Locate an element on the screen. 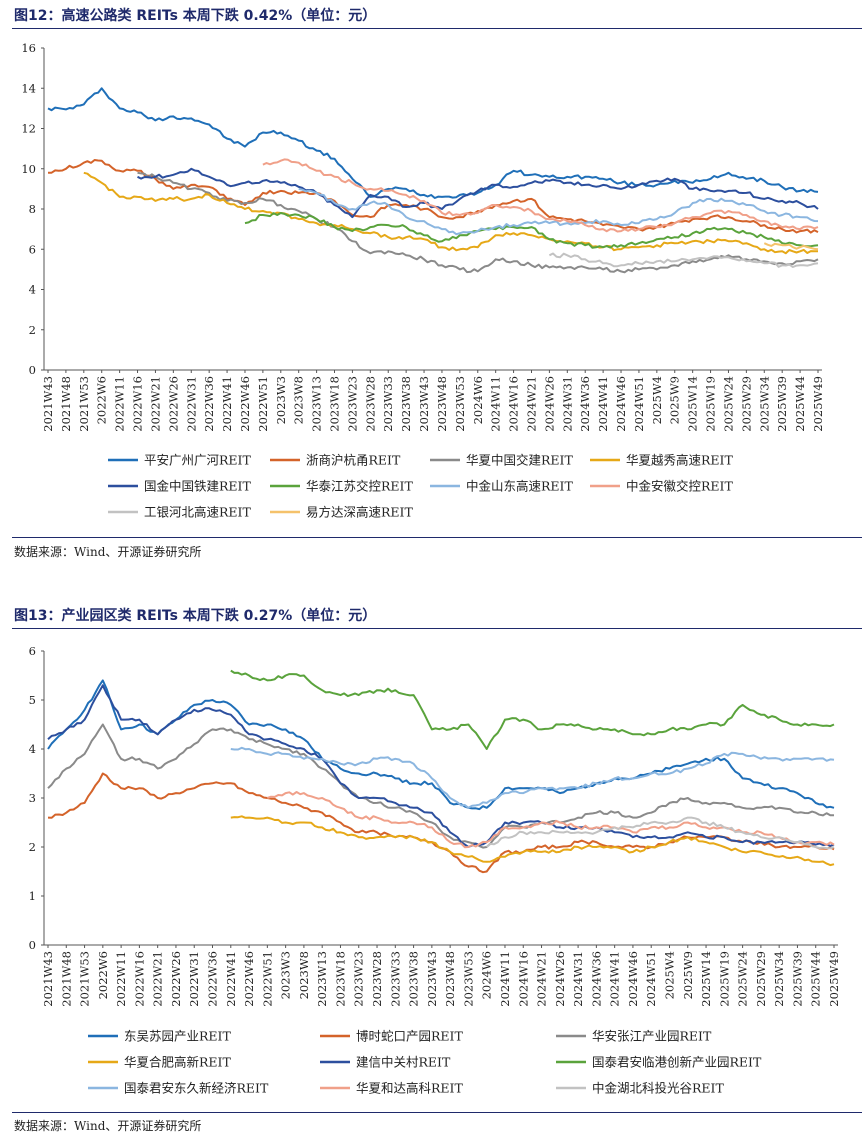  x-tick-label: 2022W21 is located at coordinates (155, 404).